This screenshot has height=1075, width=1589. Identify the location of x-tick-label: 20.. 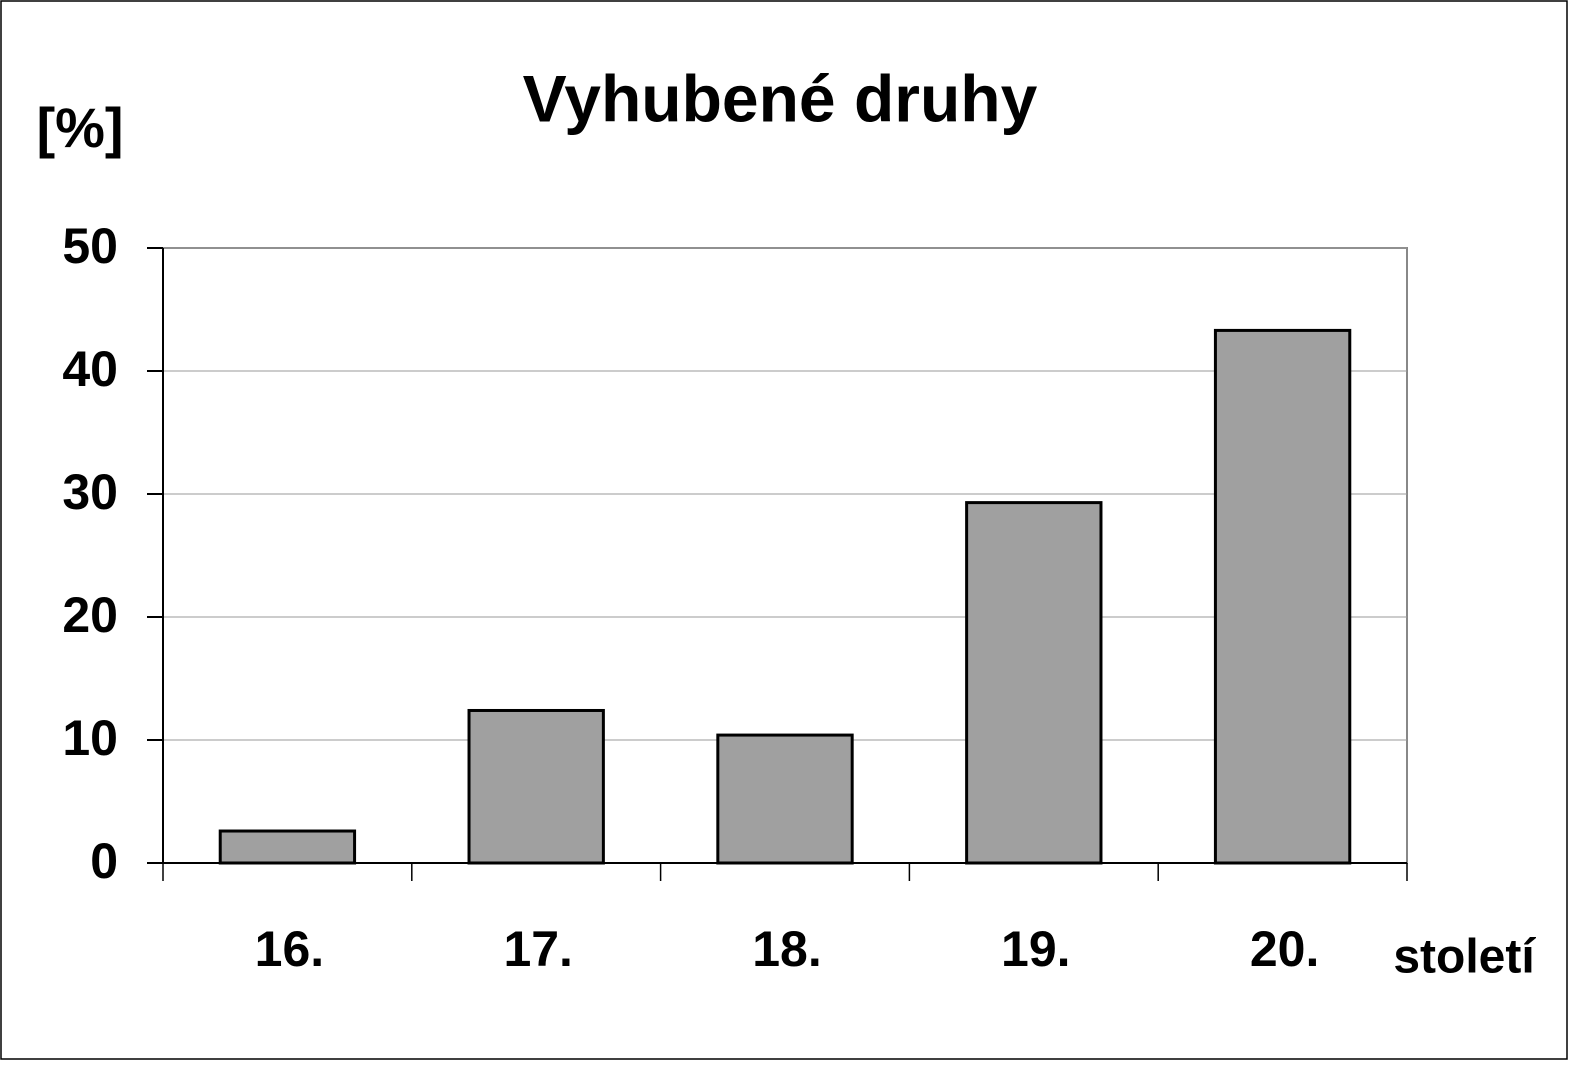
(1285, 949).